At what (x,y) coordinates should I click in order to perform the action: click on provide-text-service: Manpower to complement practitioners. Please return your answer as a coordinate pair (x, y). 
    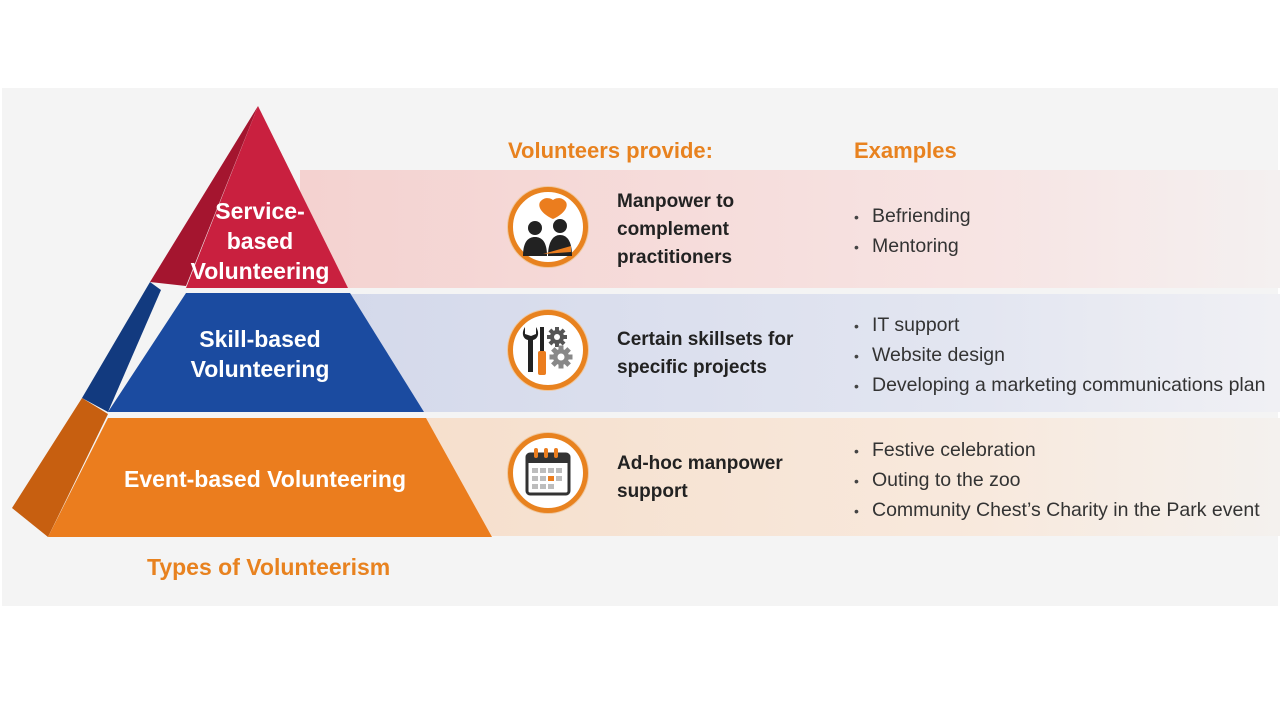
    Looking at the image, I should click on (675, 230).